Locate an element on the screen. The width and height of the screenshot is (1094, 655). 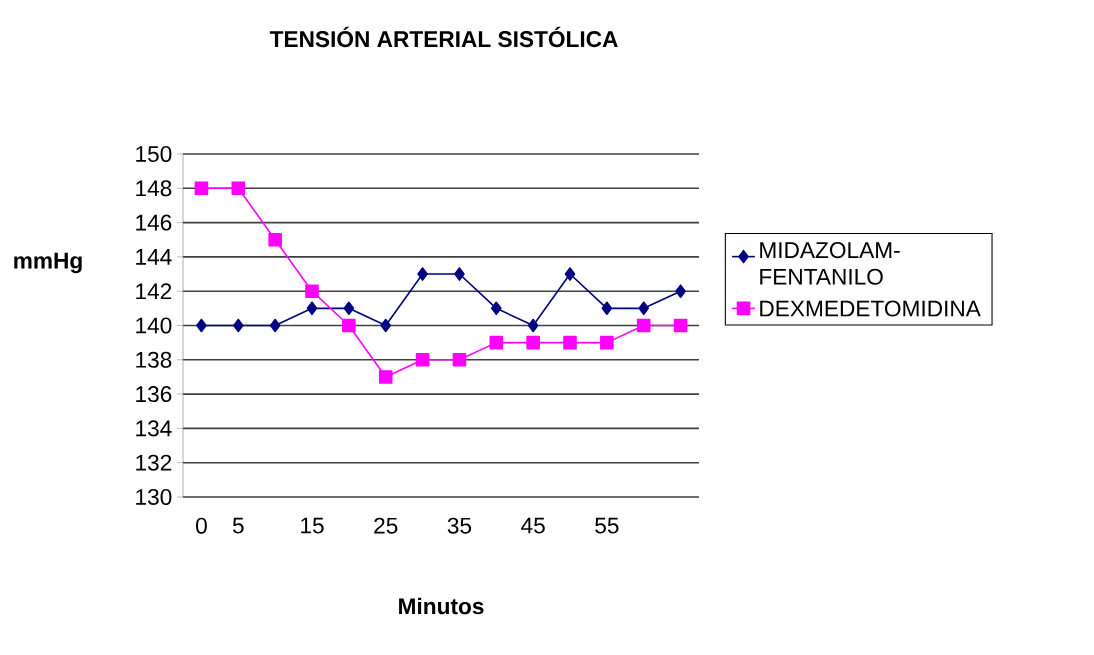
y-axis-title: mmHg is located at coordinates (48, 263).